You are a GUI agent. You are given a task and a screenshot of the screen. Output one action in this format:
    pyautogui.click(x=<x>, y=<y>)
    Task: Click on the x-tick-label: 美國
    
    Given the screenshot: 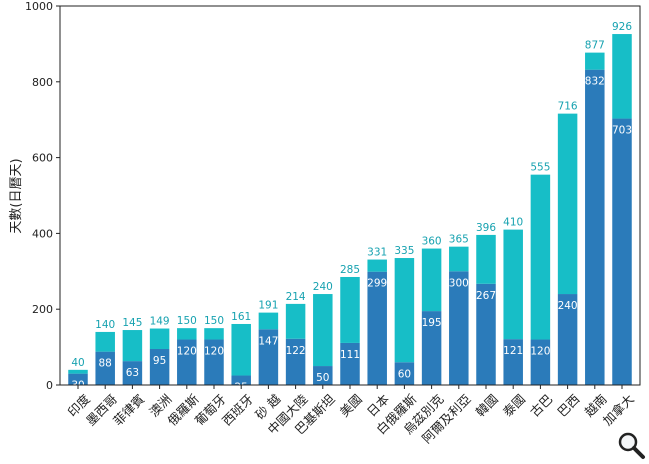 What is the action you would take?
    pyautogui.click(x=351, y=405)
    